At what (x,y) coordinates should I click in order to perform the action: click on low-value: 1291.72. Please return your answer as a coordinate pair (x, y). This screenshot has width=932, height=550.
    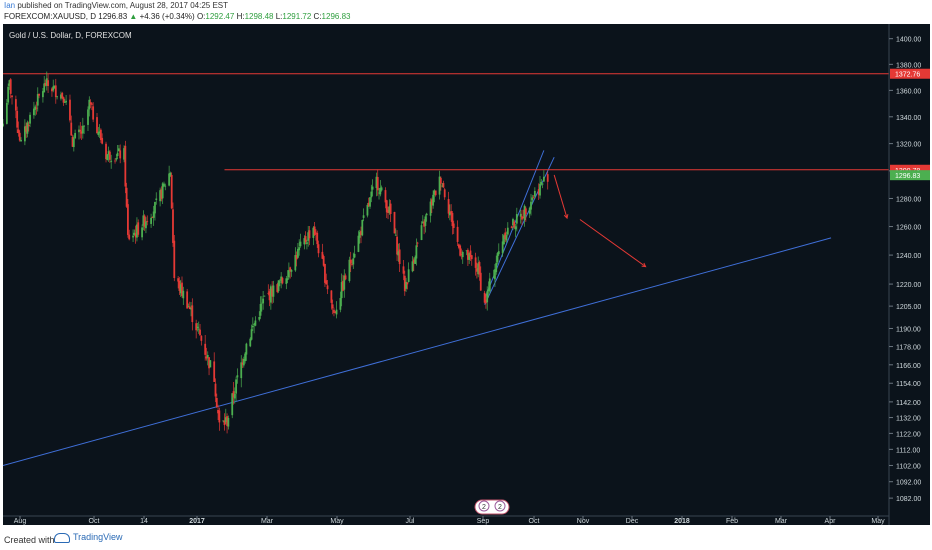
    Looking at the image, I should click on (297, 16).